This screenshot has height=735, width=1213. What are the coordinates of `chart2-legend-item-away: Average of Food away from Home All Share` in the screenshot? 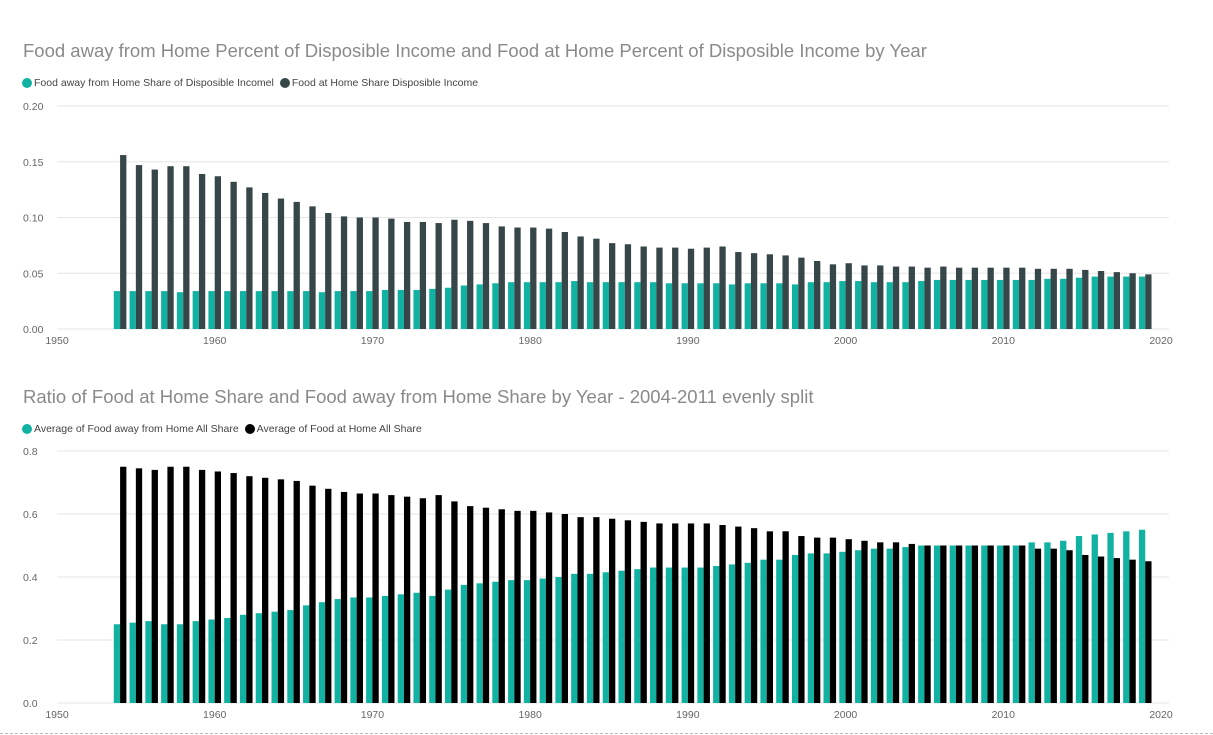 It's located at (130, 429).